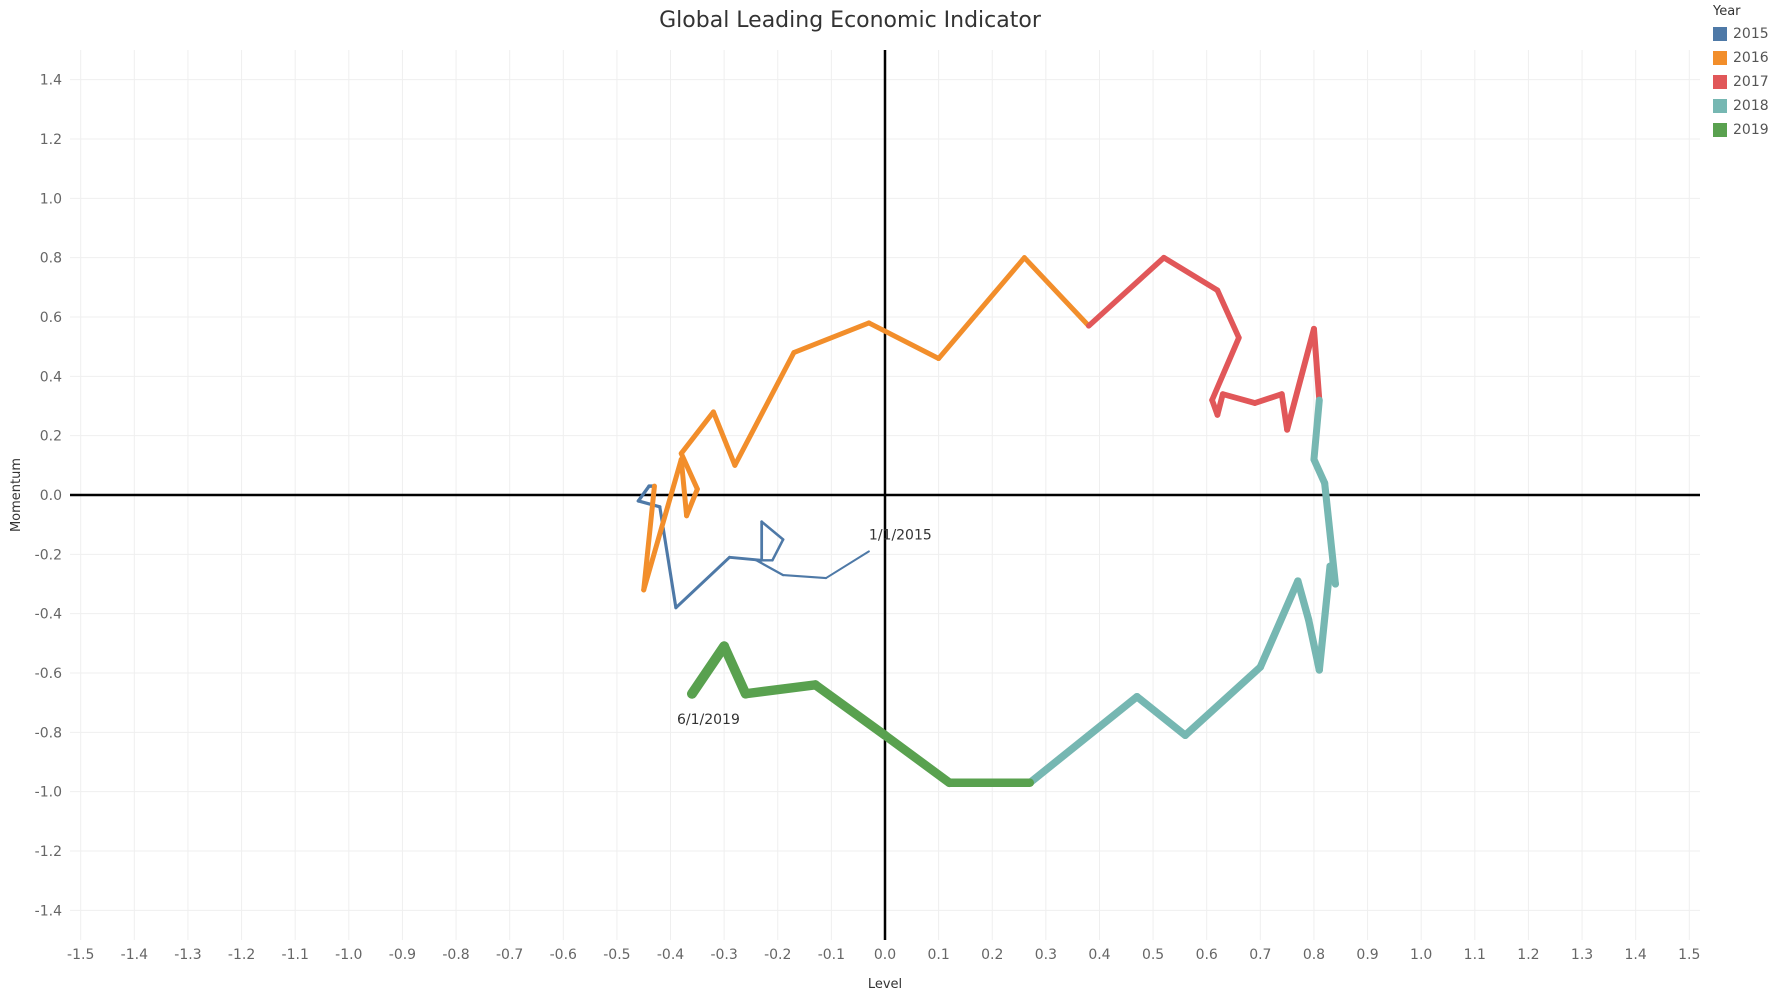 The height and width of the screenshot is (993, 1783). I want to click on y-tick-label: 0.6, so click(51, 318).